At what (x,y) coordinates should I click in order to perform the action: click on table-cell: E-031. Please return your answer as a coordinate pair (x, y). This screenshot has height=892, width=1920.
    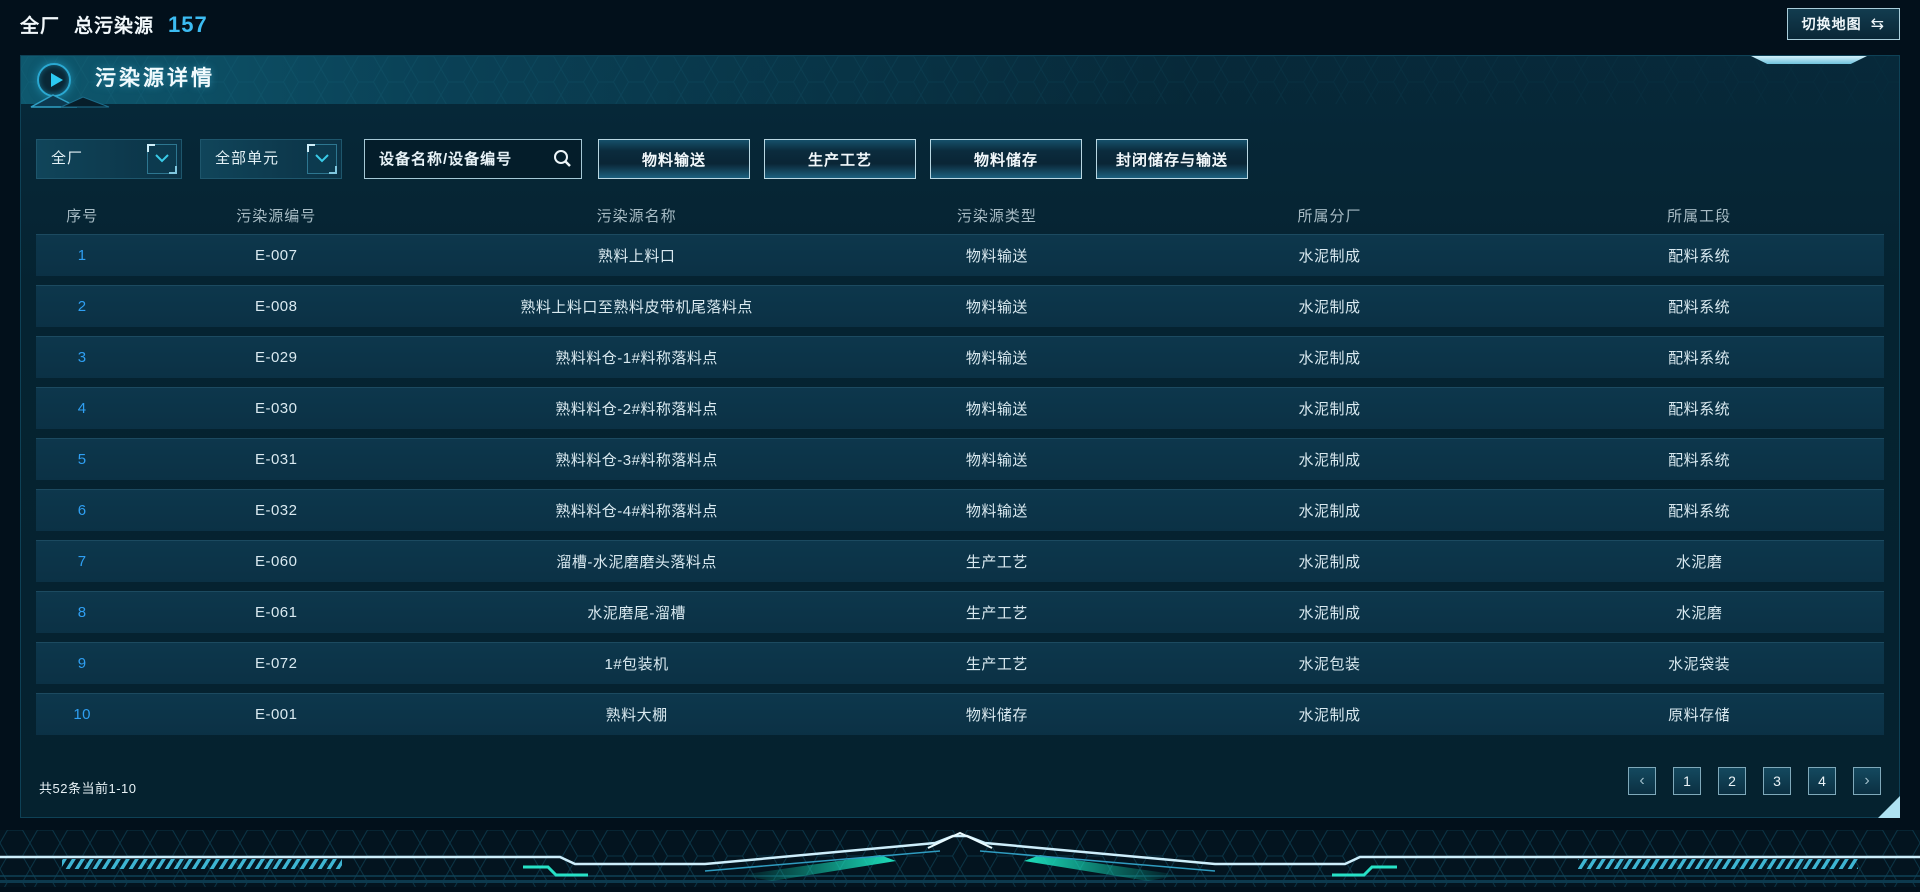
    Looking at the image, I should click on (276, 459).